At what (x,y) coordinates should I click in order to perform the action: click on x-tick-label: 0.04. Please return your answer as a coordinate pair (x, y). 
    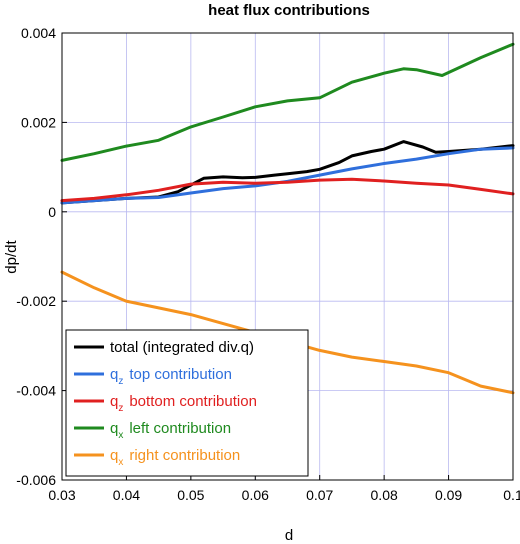
    Looking at the image, I should click on (126, 495).